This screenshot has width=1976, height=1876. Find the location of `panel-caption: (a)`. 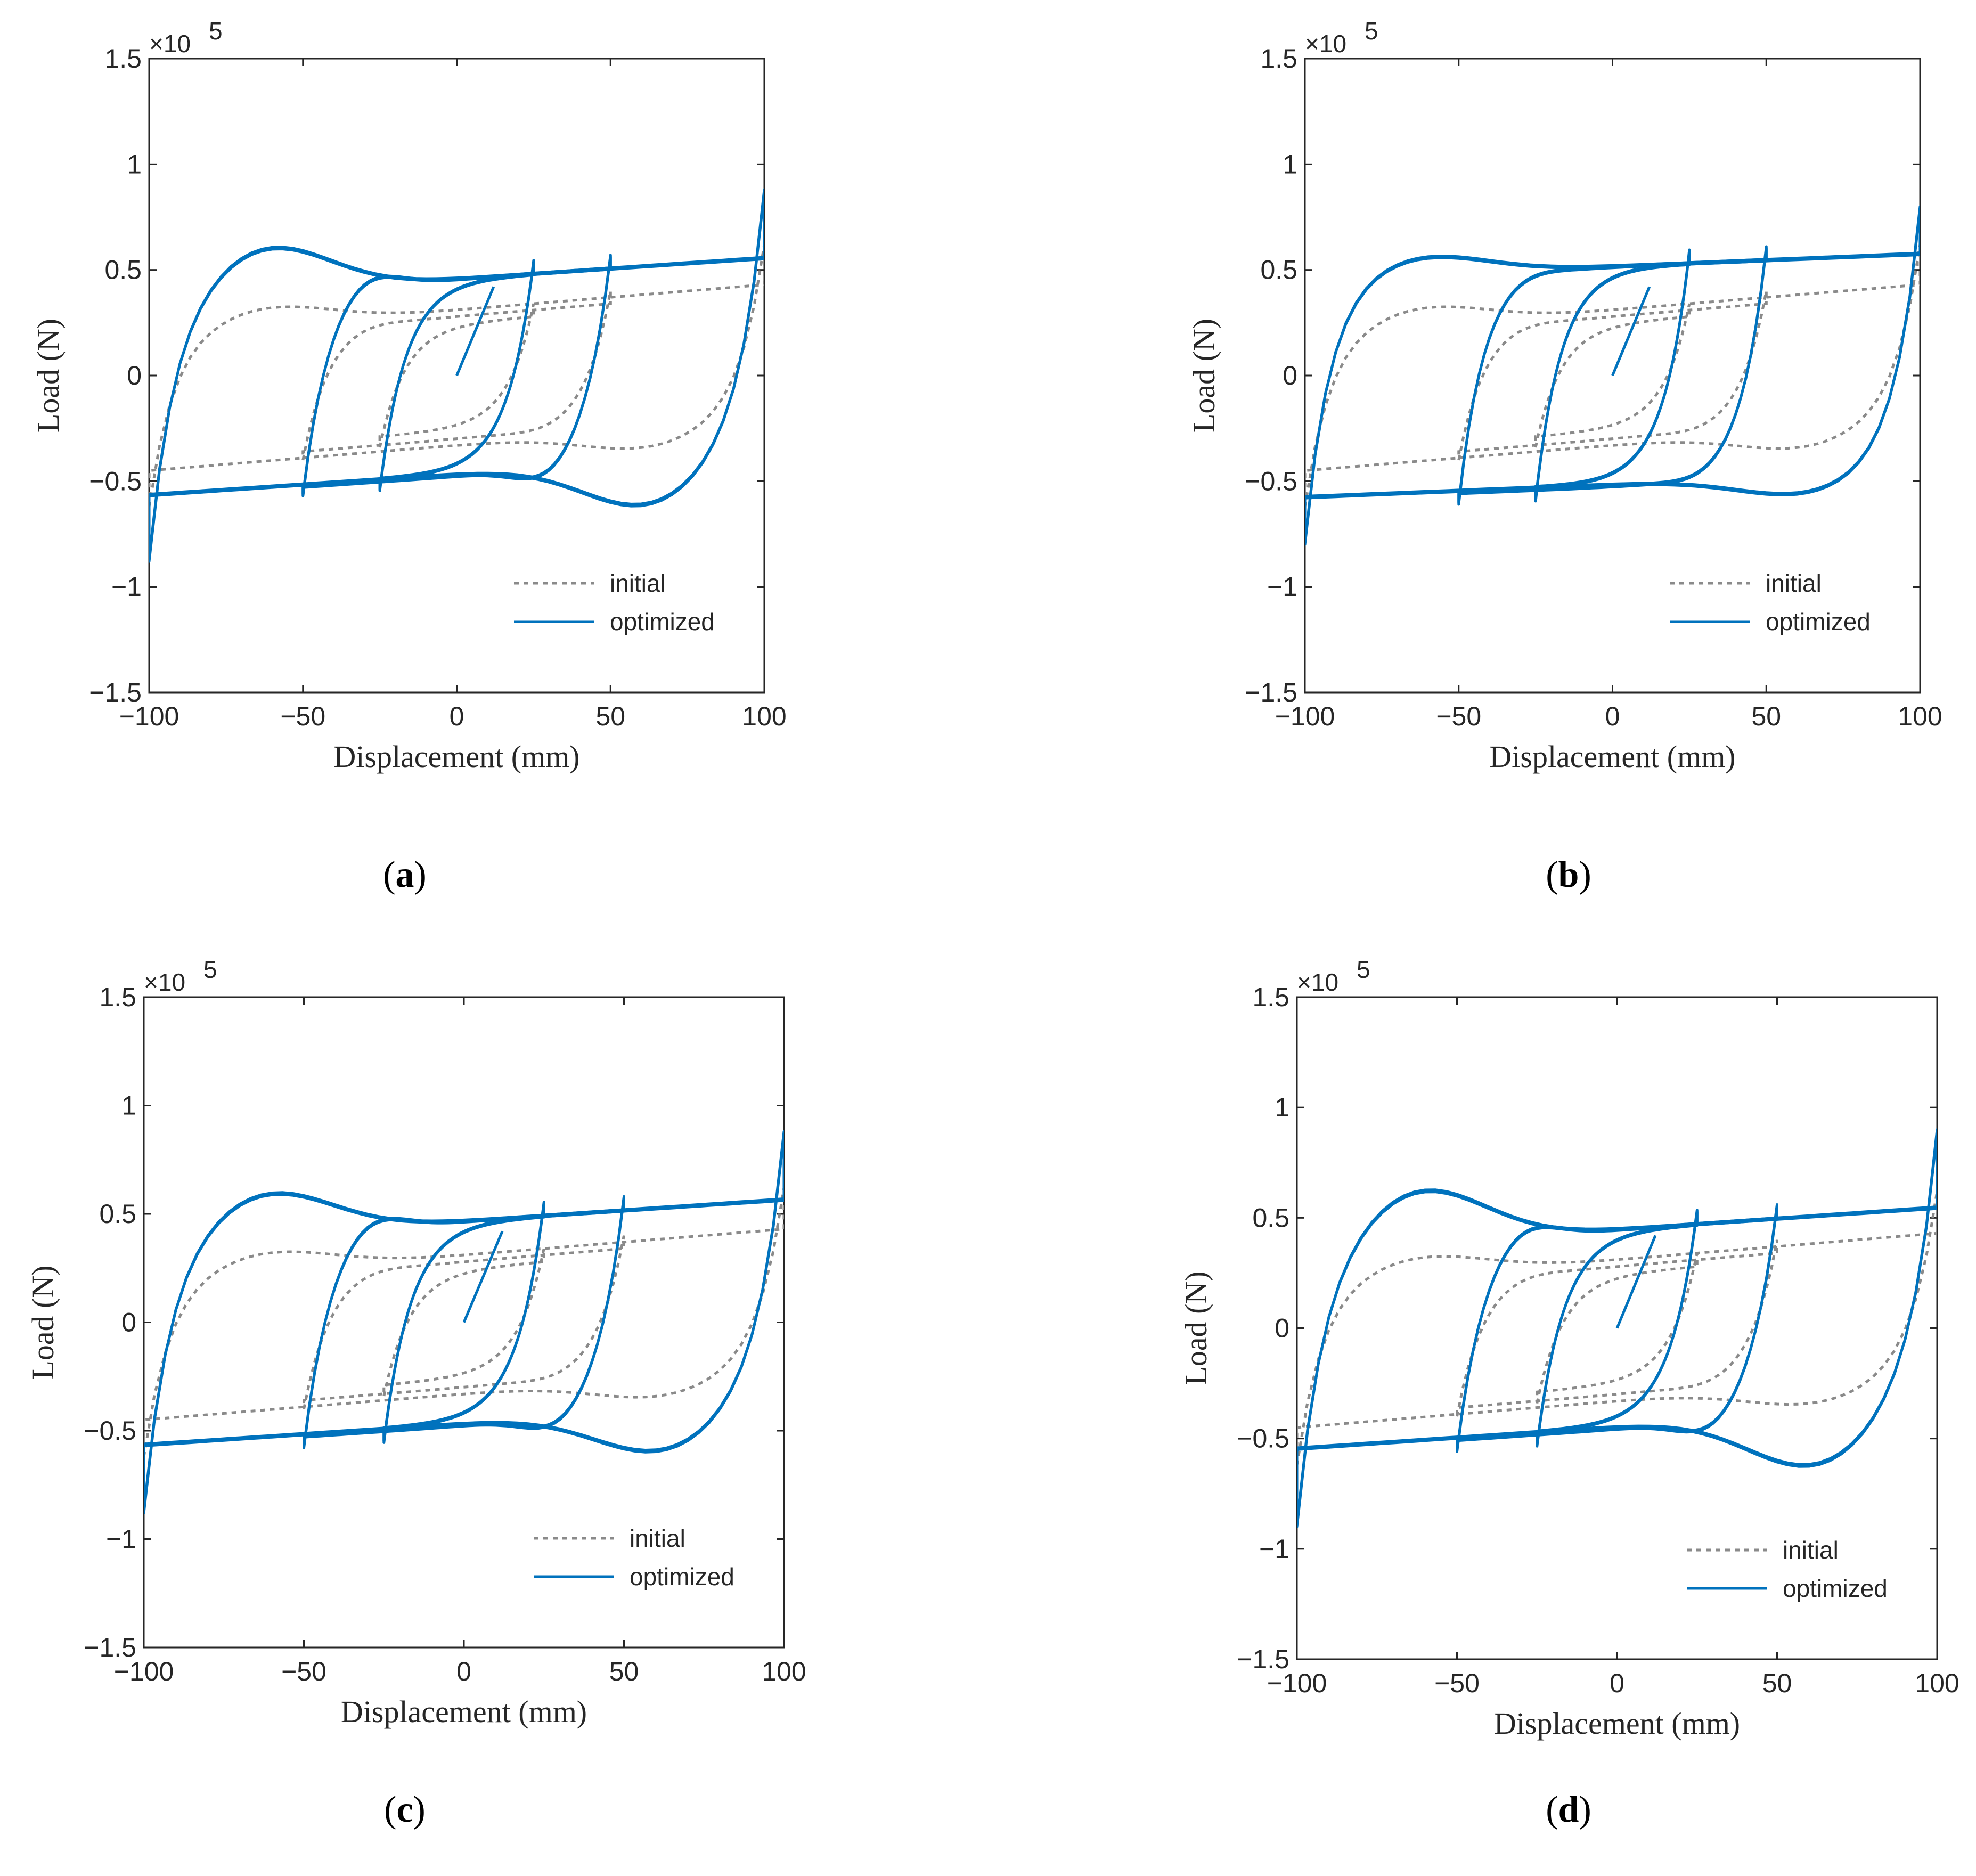

panel-caption: (a) is located at coordinates (405, 874).